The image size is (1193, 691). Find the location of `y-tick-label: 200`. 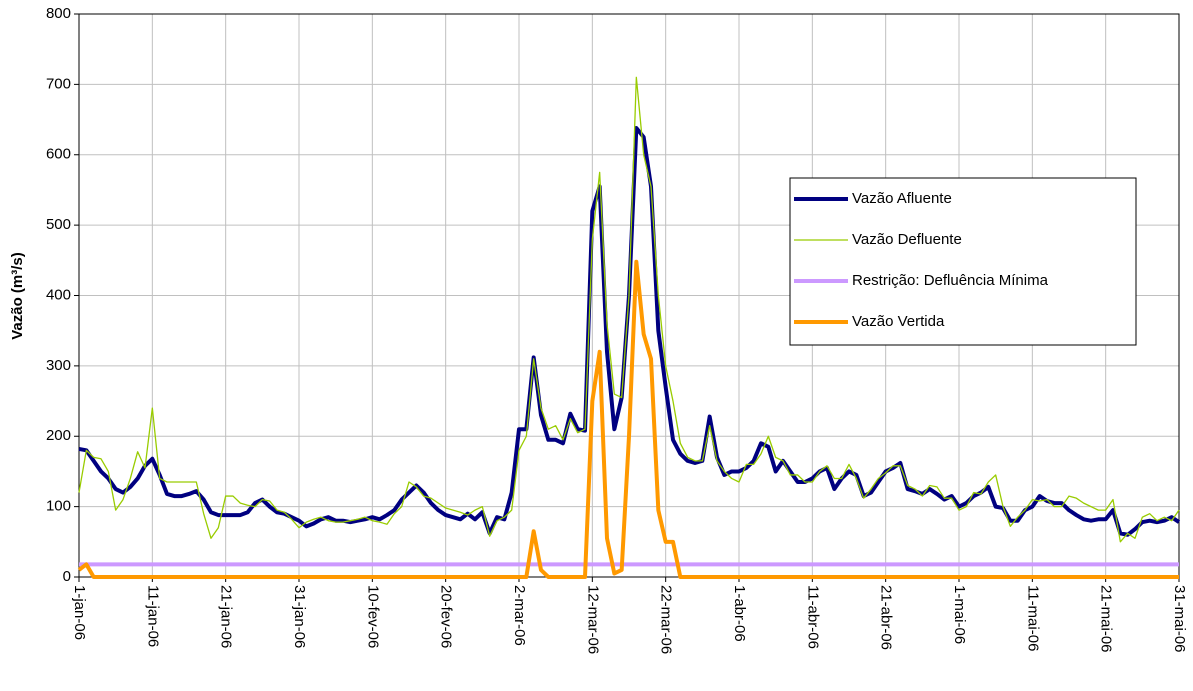

y-tick-label: 200 is located at coordinates (58, 435).